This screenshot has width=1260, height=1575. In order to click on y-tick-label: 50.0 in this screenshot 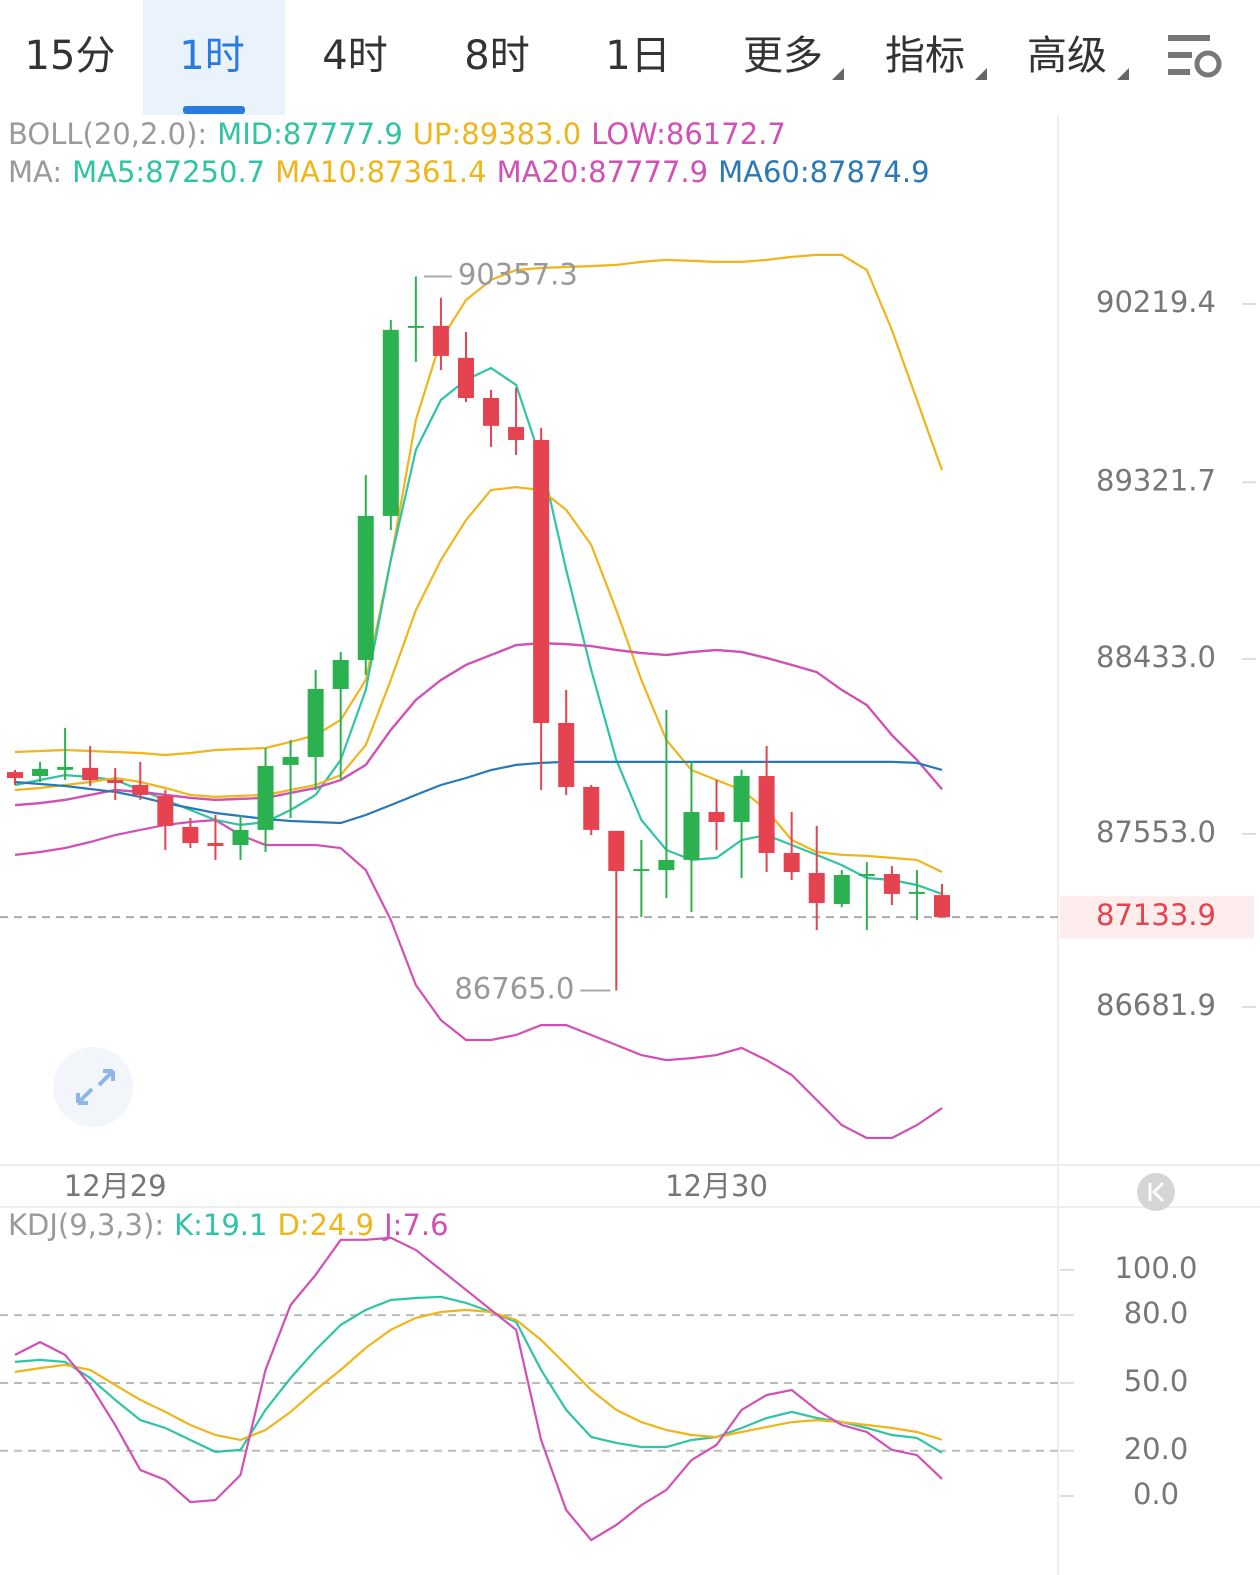, I will do `click(1156, 1381)`.